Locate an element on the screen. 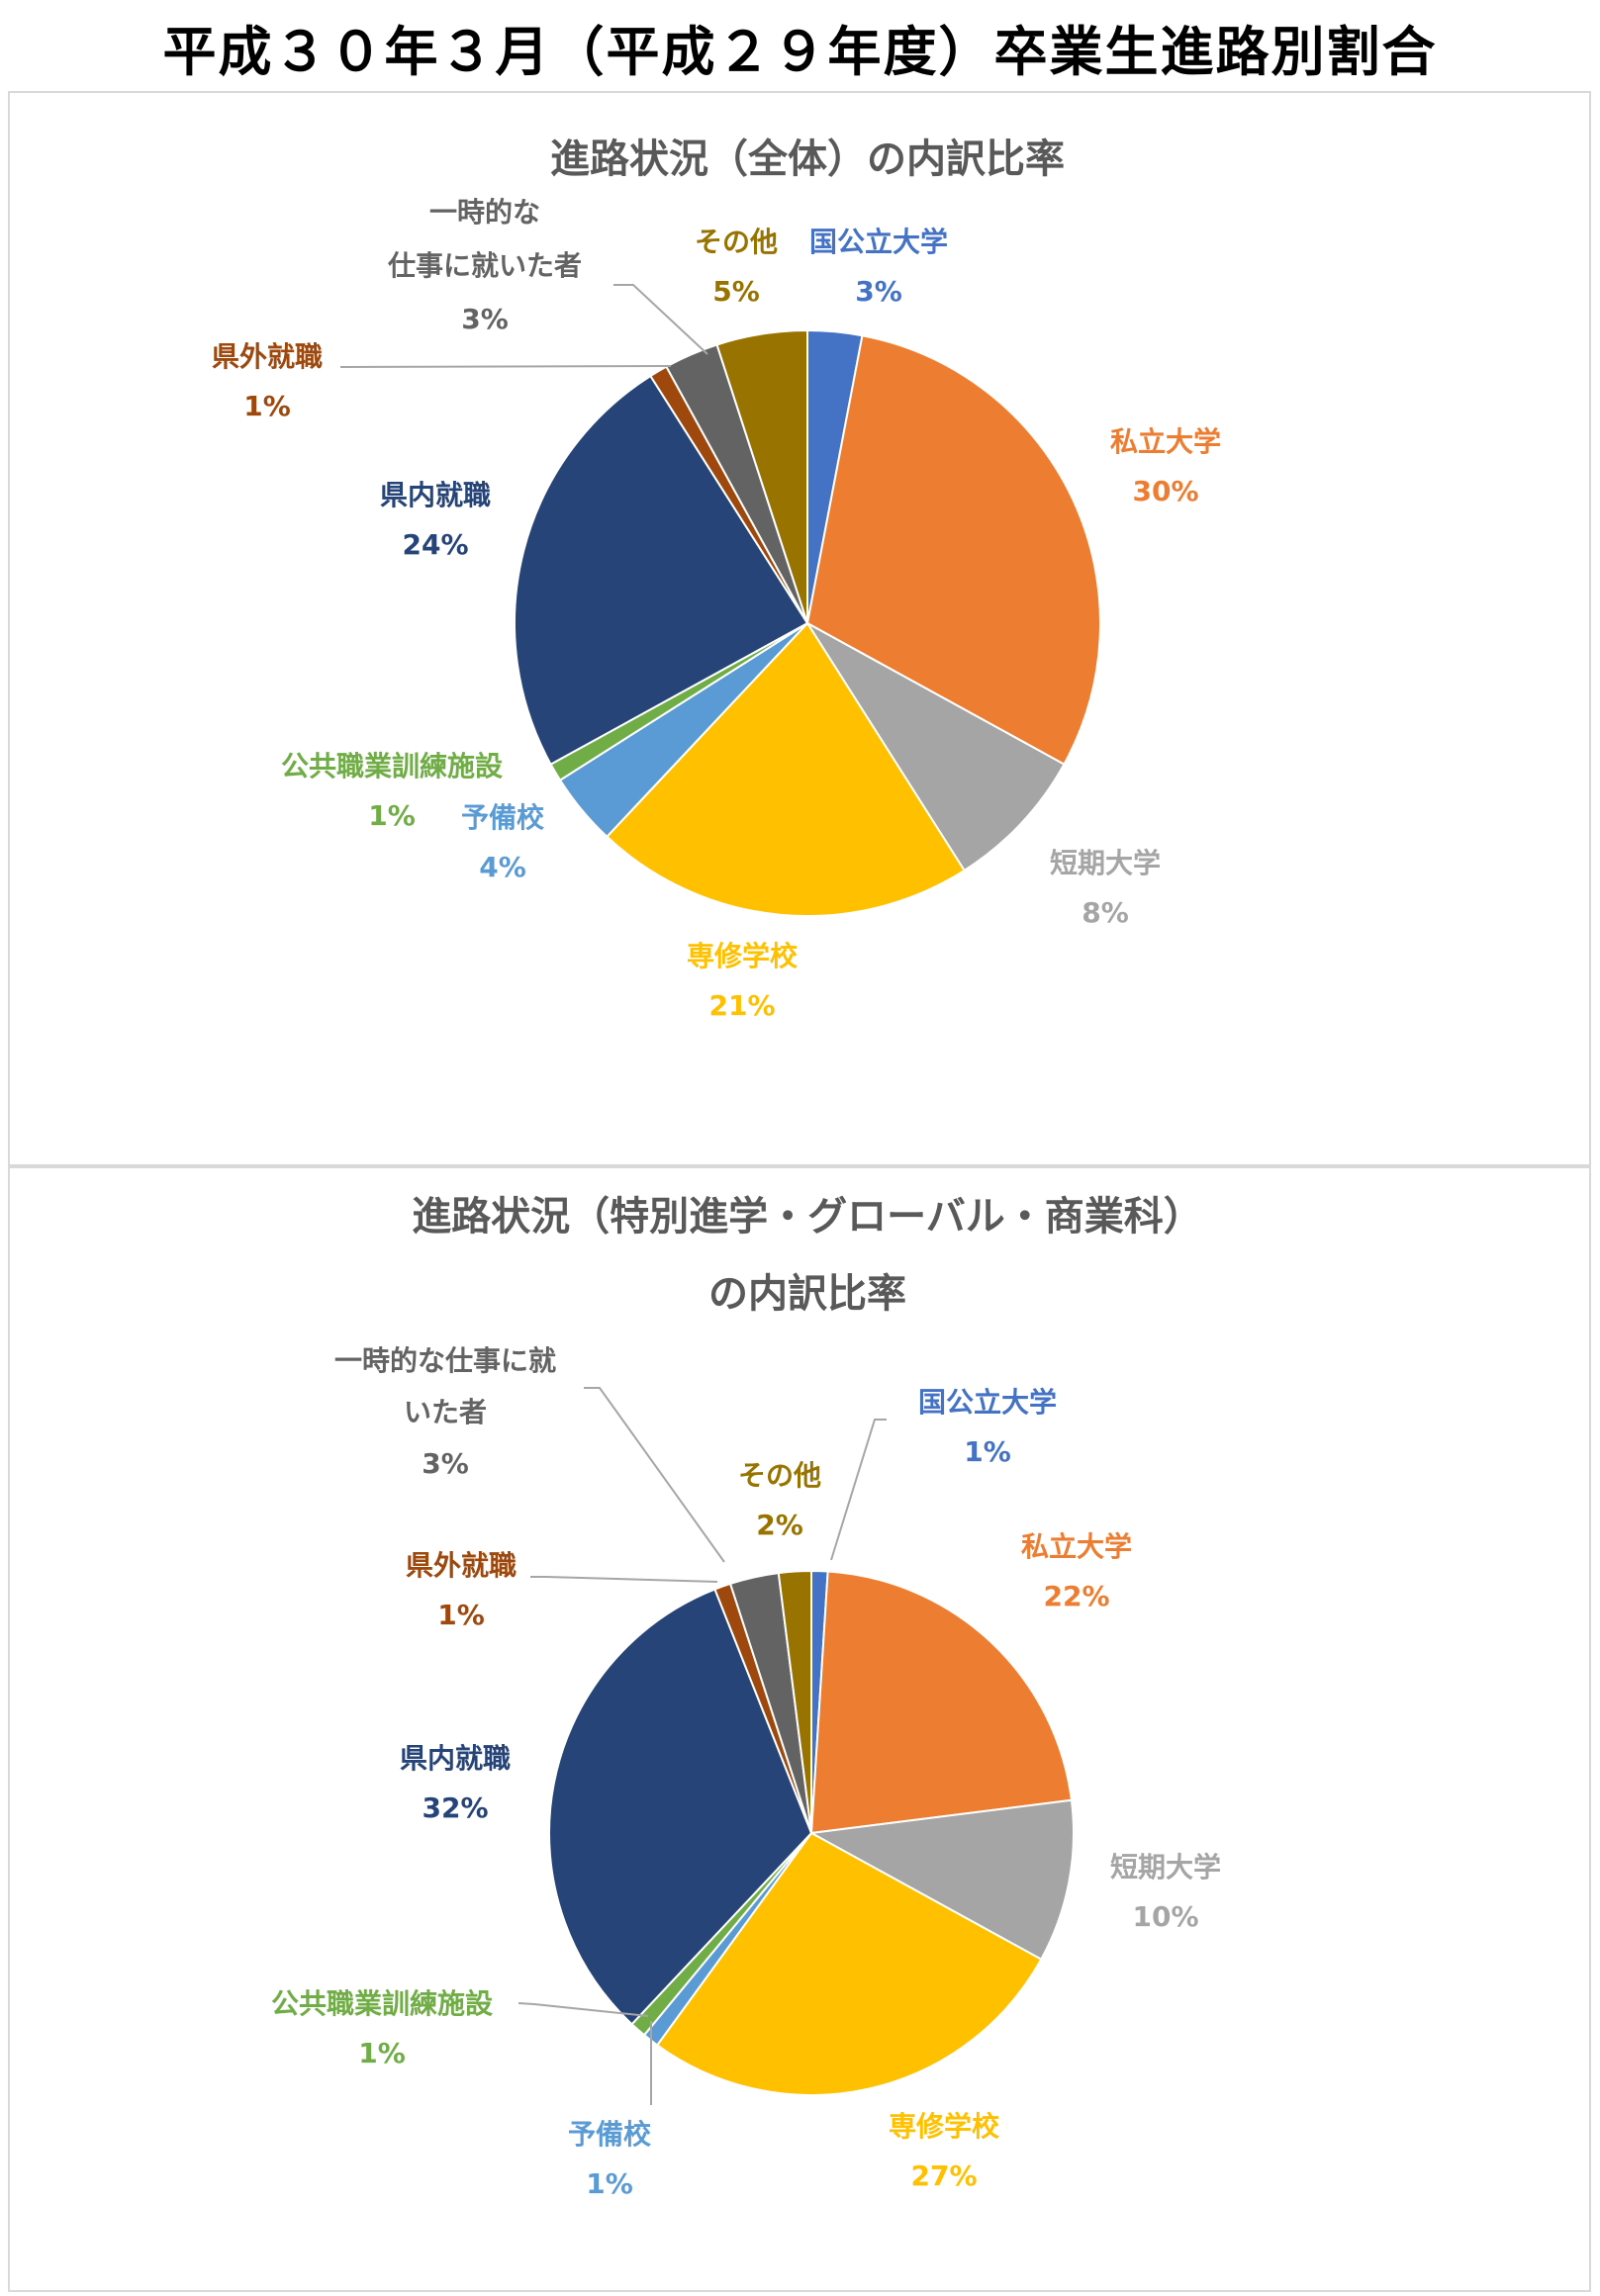 This screenshot has height=2296, width=1600. data-label-national-university: 国公立大学 1% is located at coordinates (988, 1427).